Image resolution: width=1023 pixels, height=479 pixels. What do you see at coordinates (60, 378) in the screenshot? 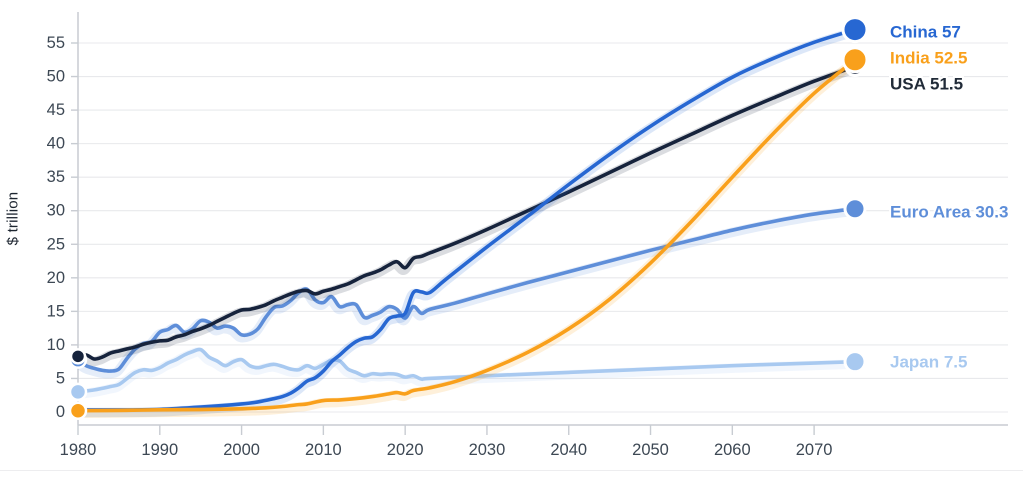
I see `y-tick-label-5: 5` at bounding box center [60, 378].